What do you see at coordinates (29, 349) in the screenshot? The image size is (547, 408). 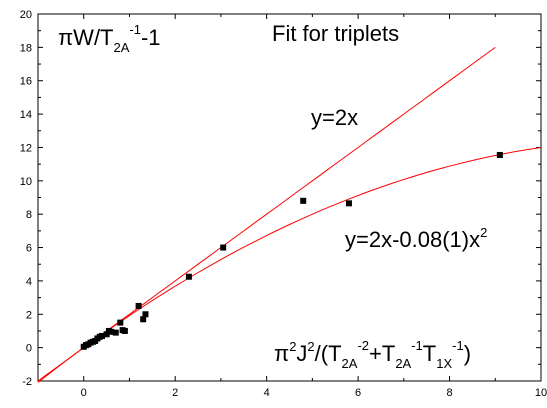 I see `y-tick-label: 0` at bounding box center [29, 349].